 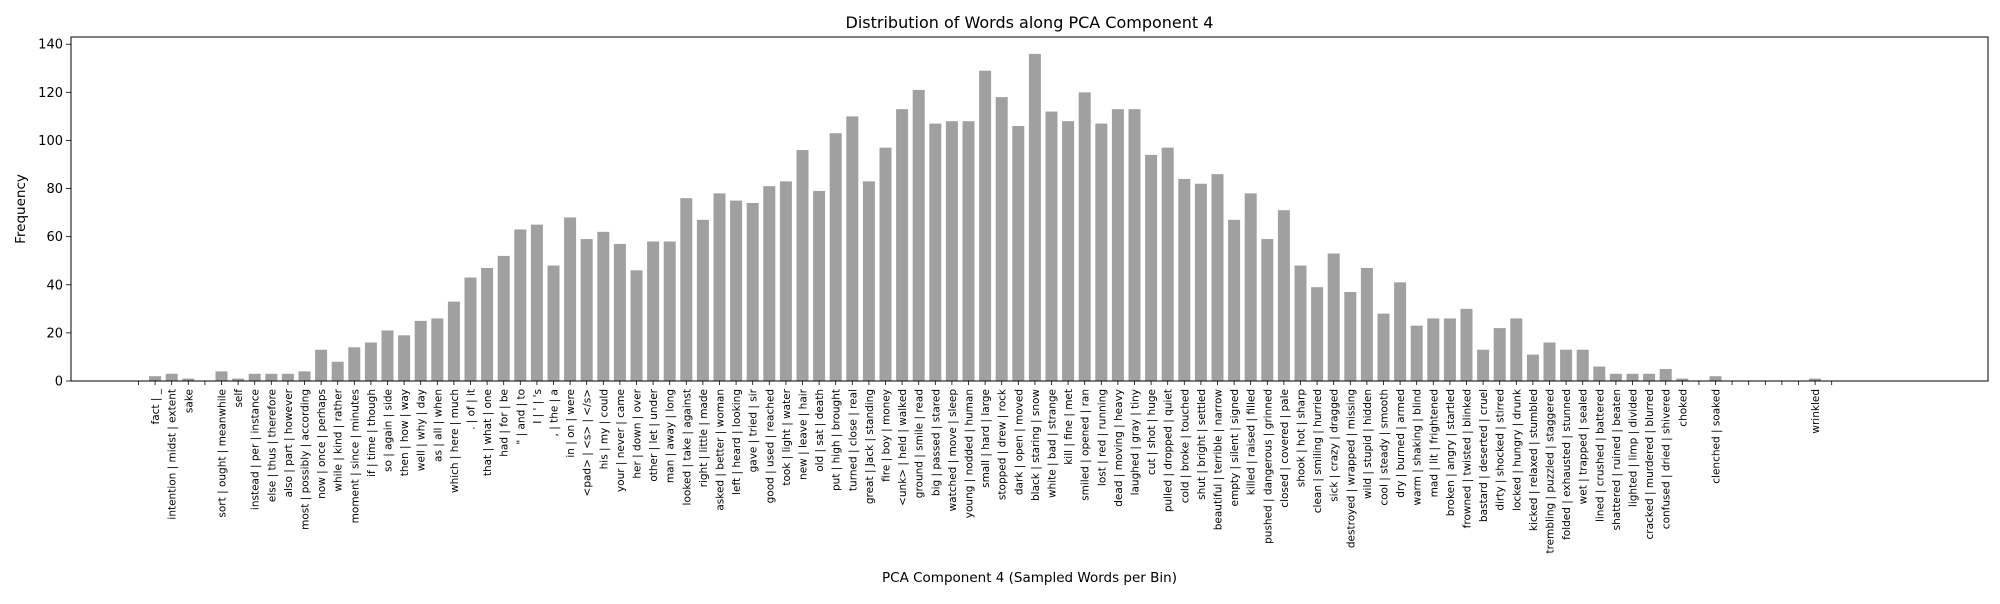 What do you see at coordinates (1003, 444) in the screenshot?
I see `x-tick-label: stopped | drew | rock` at bounding box center [1003, 444].